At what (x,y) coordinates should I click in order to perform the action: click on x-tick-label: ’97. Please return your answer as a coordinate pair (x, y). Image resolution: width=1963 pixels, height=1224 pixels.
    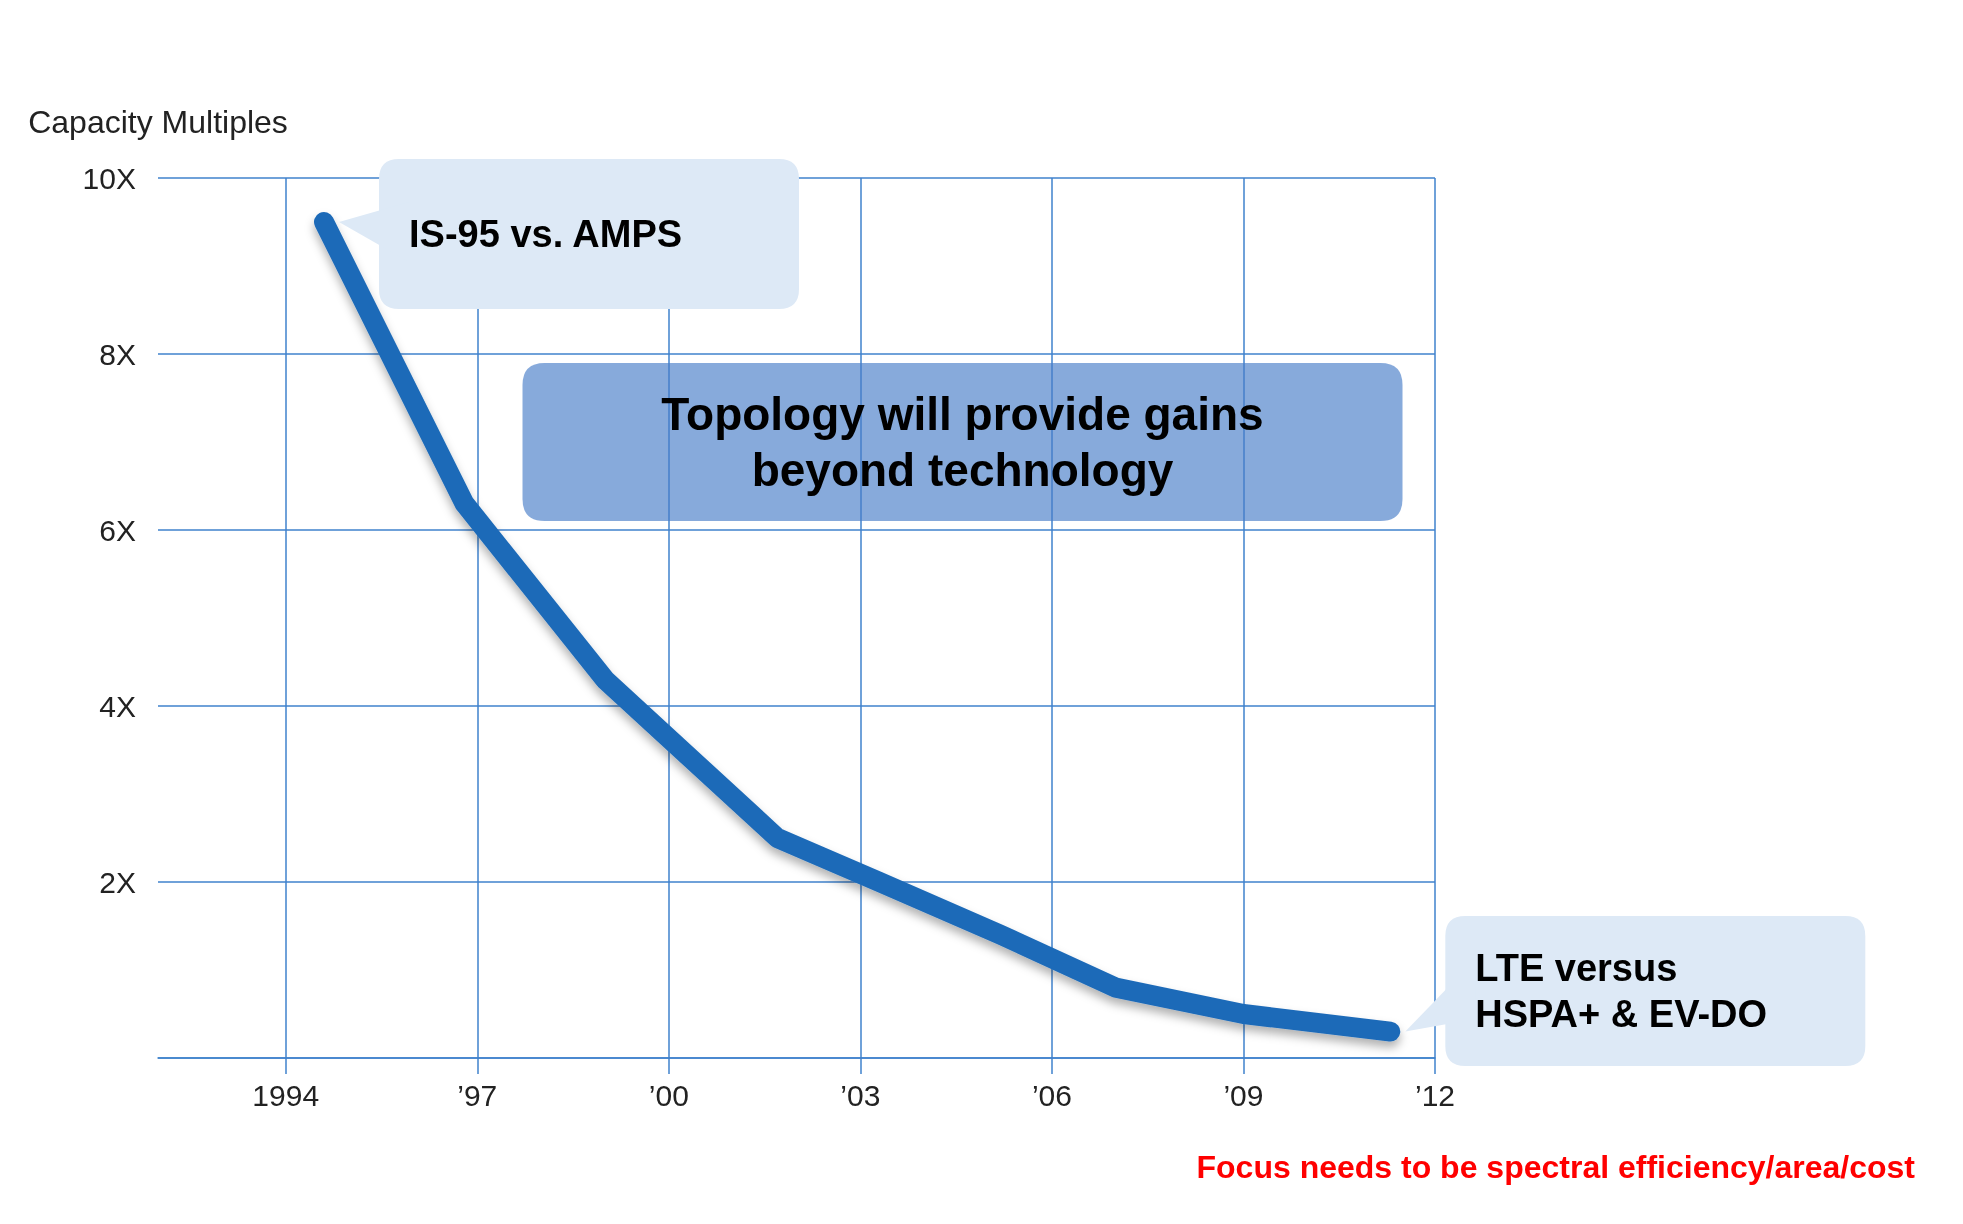
    Looking at the image, I should click on (477, 1095).